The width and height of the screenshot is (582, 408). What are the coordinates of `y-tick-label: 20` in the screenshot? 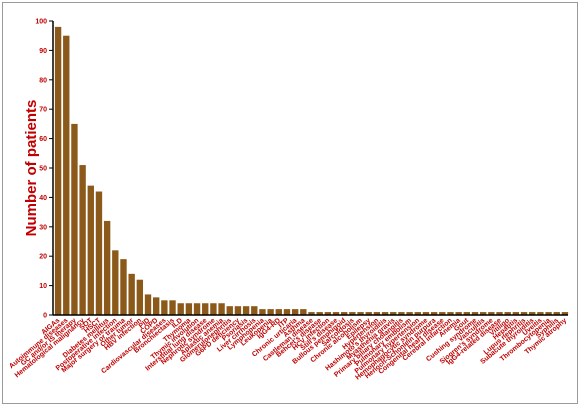 It's located at (43, 257).